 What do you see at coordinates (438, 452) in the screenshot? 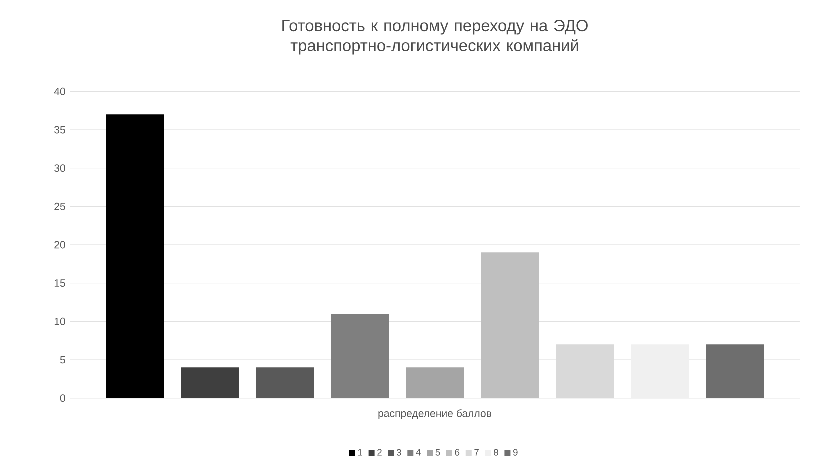
I see `legend-label: 5` at bounding box center [438, 452].